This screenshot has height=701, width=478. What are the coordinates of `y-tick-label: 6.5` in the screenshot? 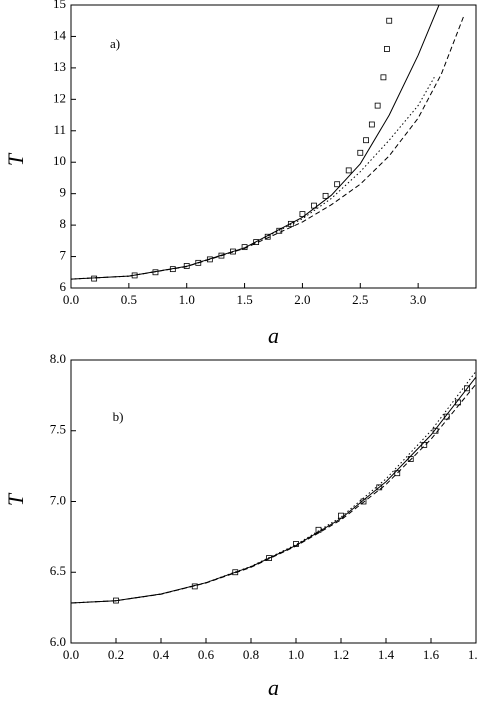 It's located at (58, 570).